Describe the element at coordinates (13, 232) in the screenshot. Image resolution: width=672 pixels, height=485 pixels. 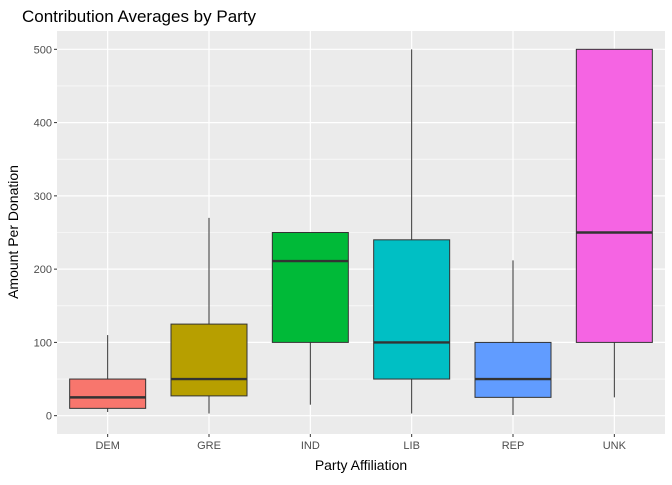
I see `y-axis-title: Amount Per Donation` at that location.